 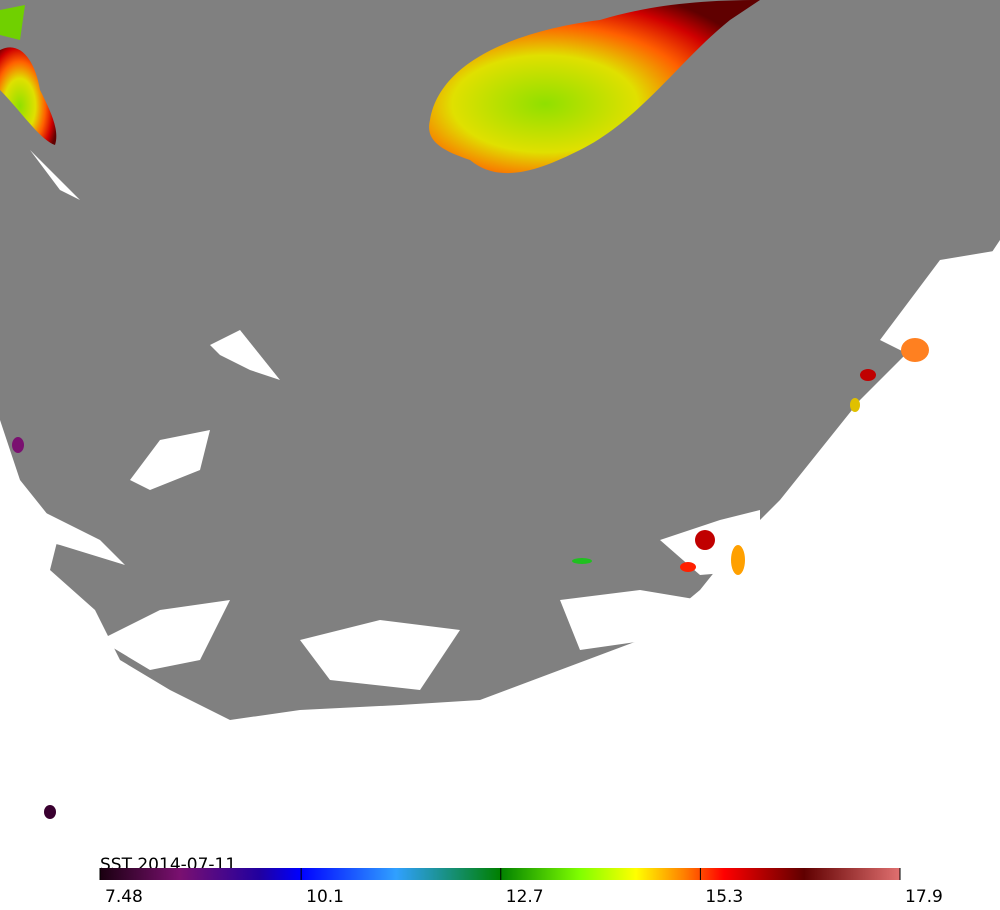 What do you see at coordinates (124, 897) in the screenshot?
I see `colorbar-tick-label: 7.48` at bounding box center [124, 897].